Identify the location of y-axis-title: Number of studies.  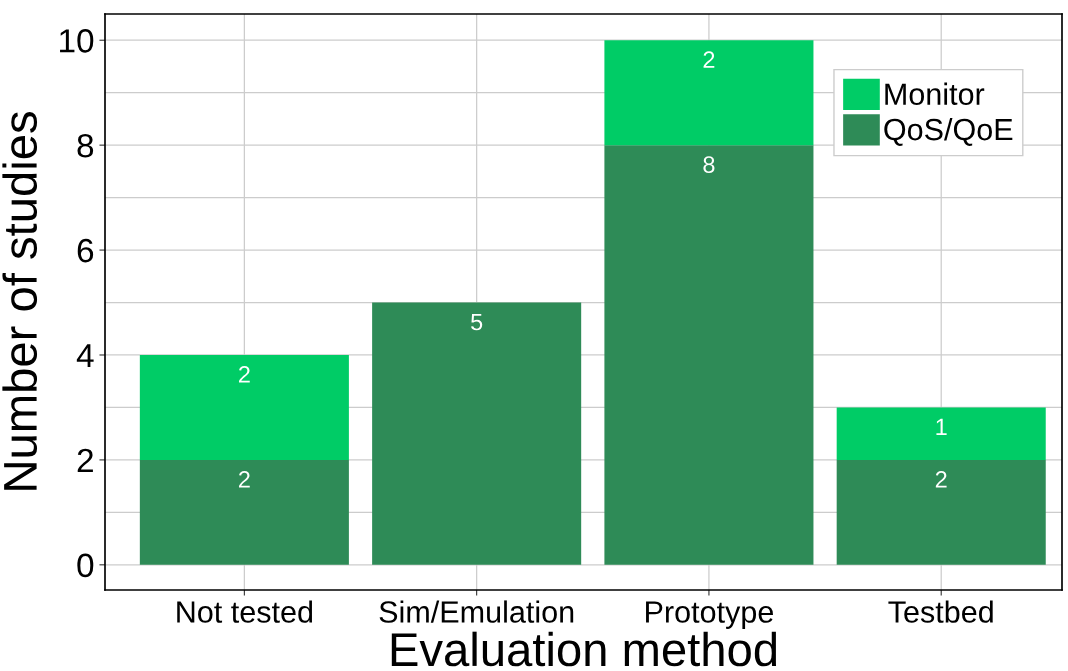
(20, 301).